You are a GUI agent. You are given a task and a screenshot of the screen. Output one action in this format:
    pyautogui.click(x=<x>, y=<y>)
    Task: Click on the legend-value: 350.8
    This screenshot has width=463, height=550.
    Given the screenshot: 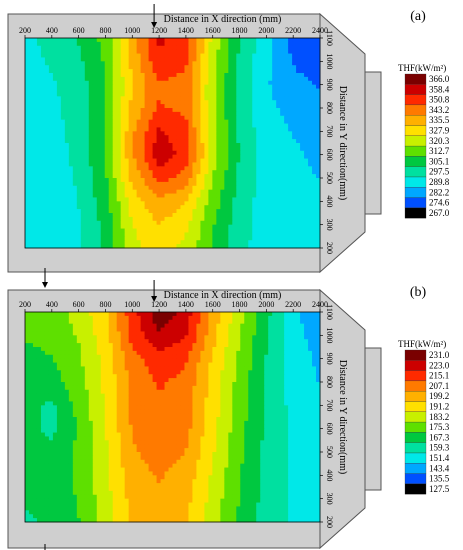 What is the action you would take?
    pyautogui.click(x=439, y=100)
    